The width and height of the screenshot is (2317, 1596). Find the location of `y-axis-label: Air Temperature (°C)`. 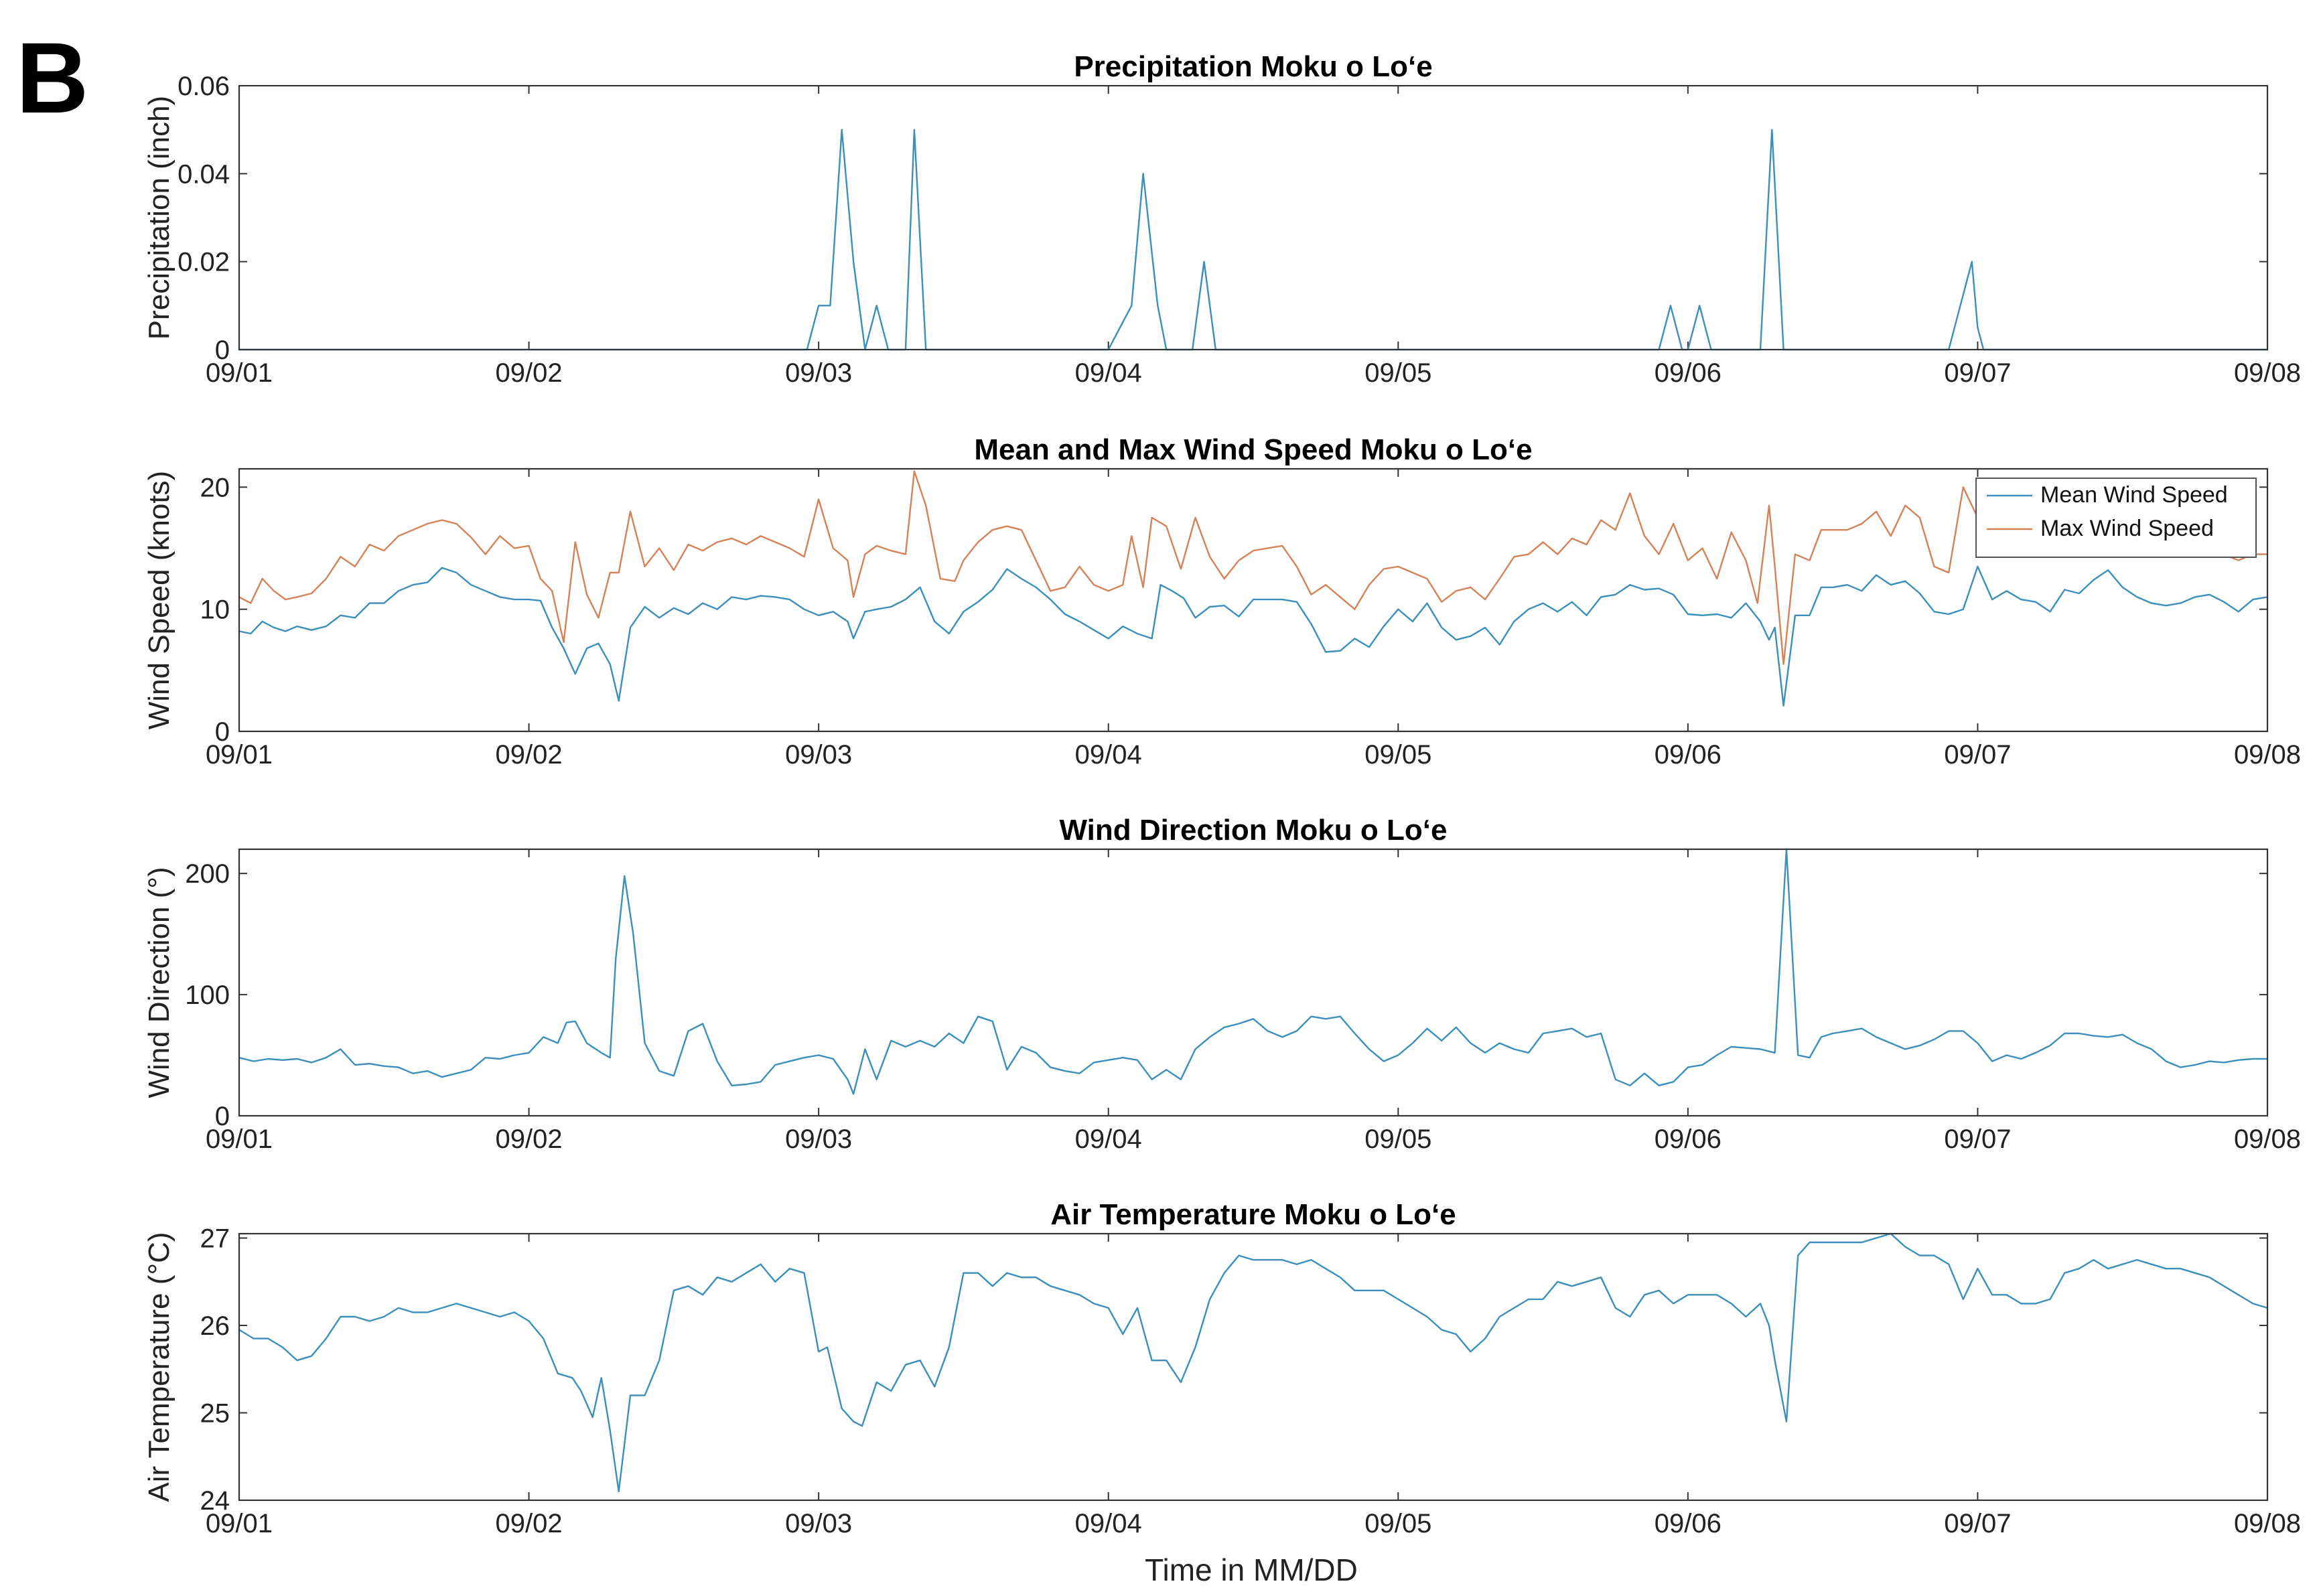

y-axis-label: Air Temperature (°C) is located at coordinates (159, 1367).